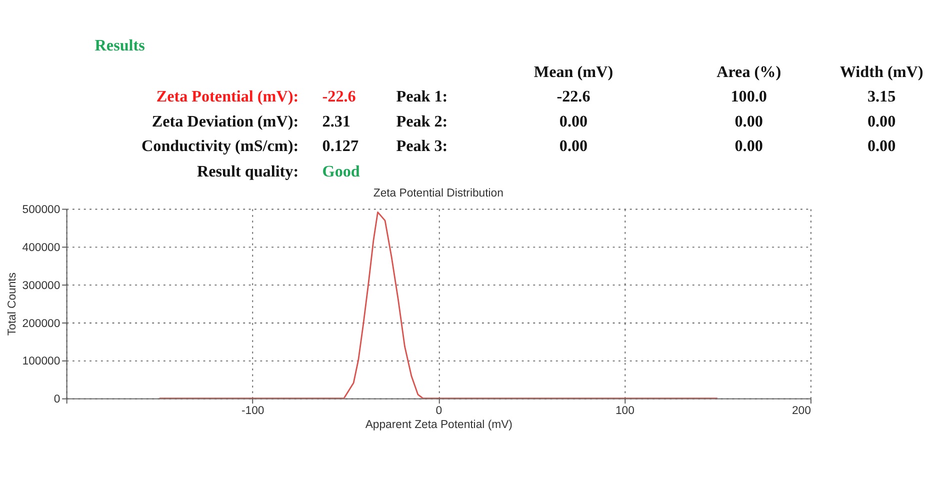  I want to click on y-tick-label: 100000, so click(41, 362).